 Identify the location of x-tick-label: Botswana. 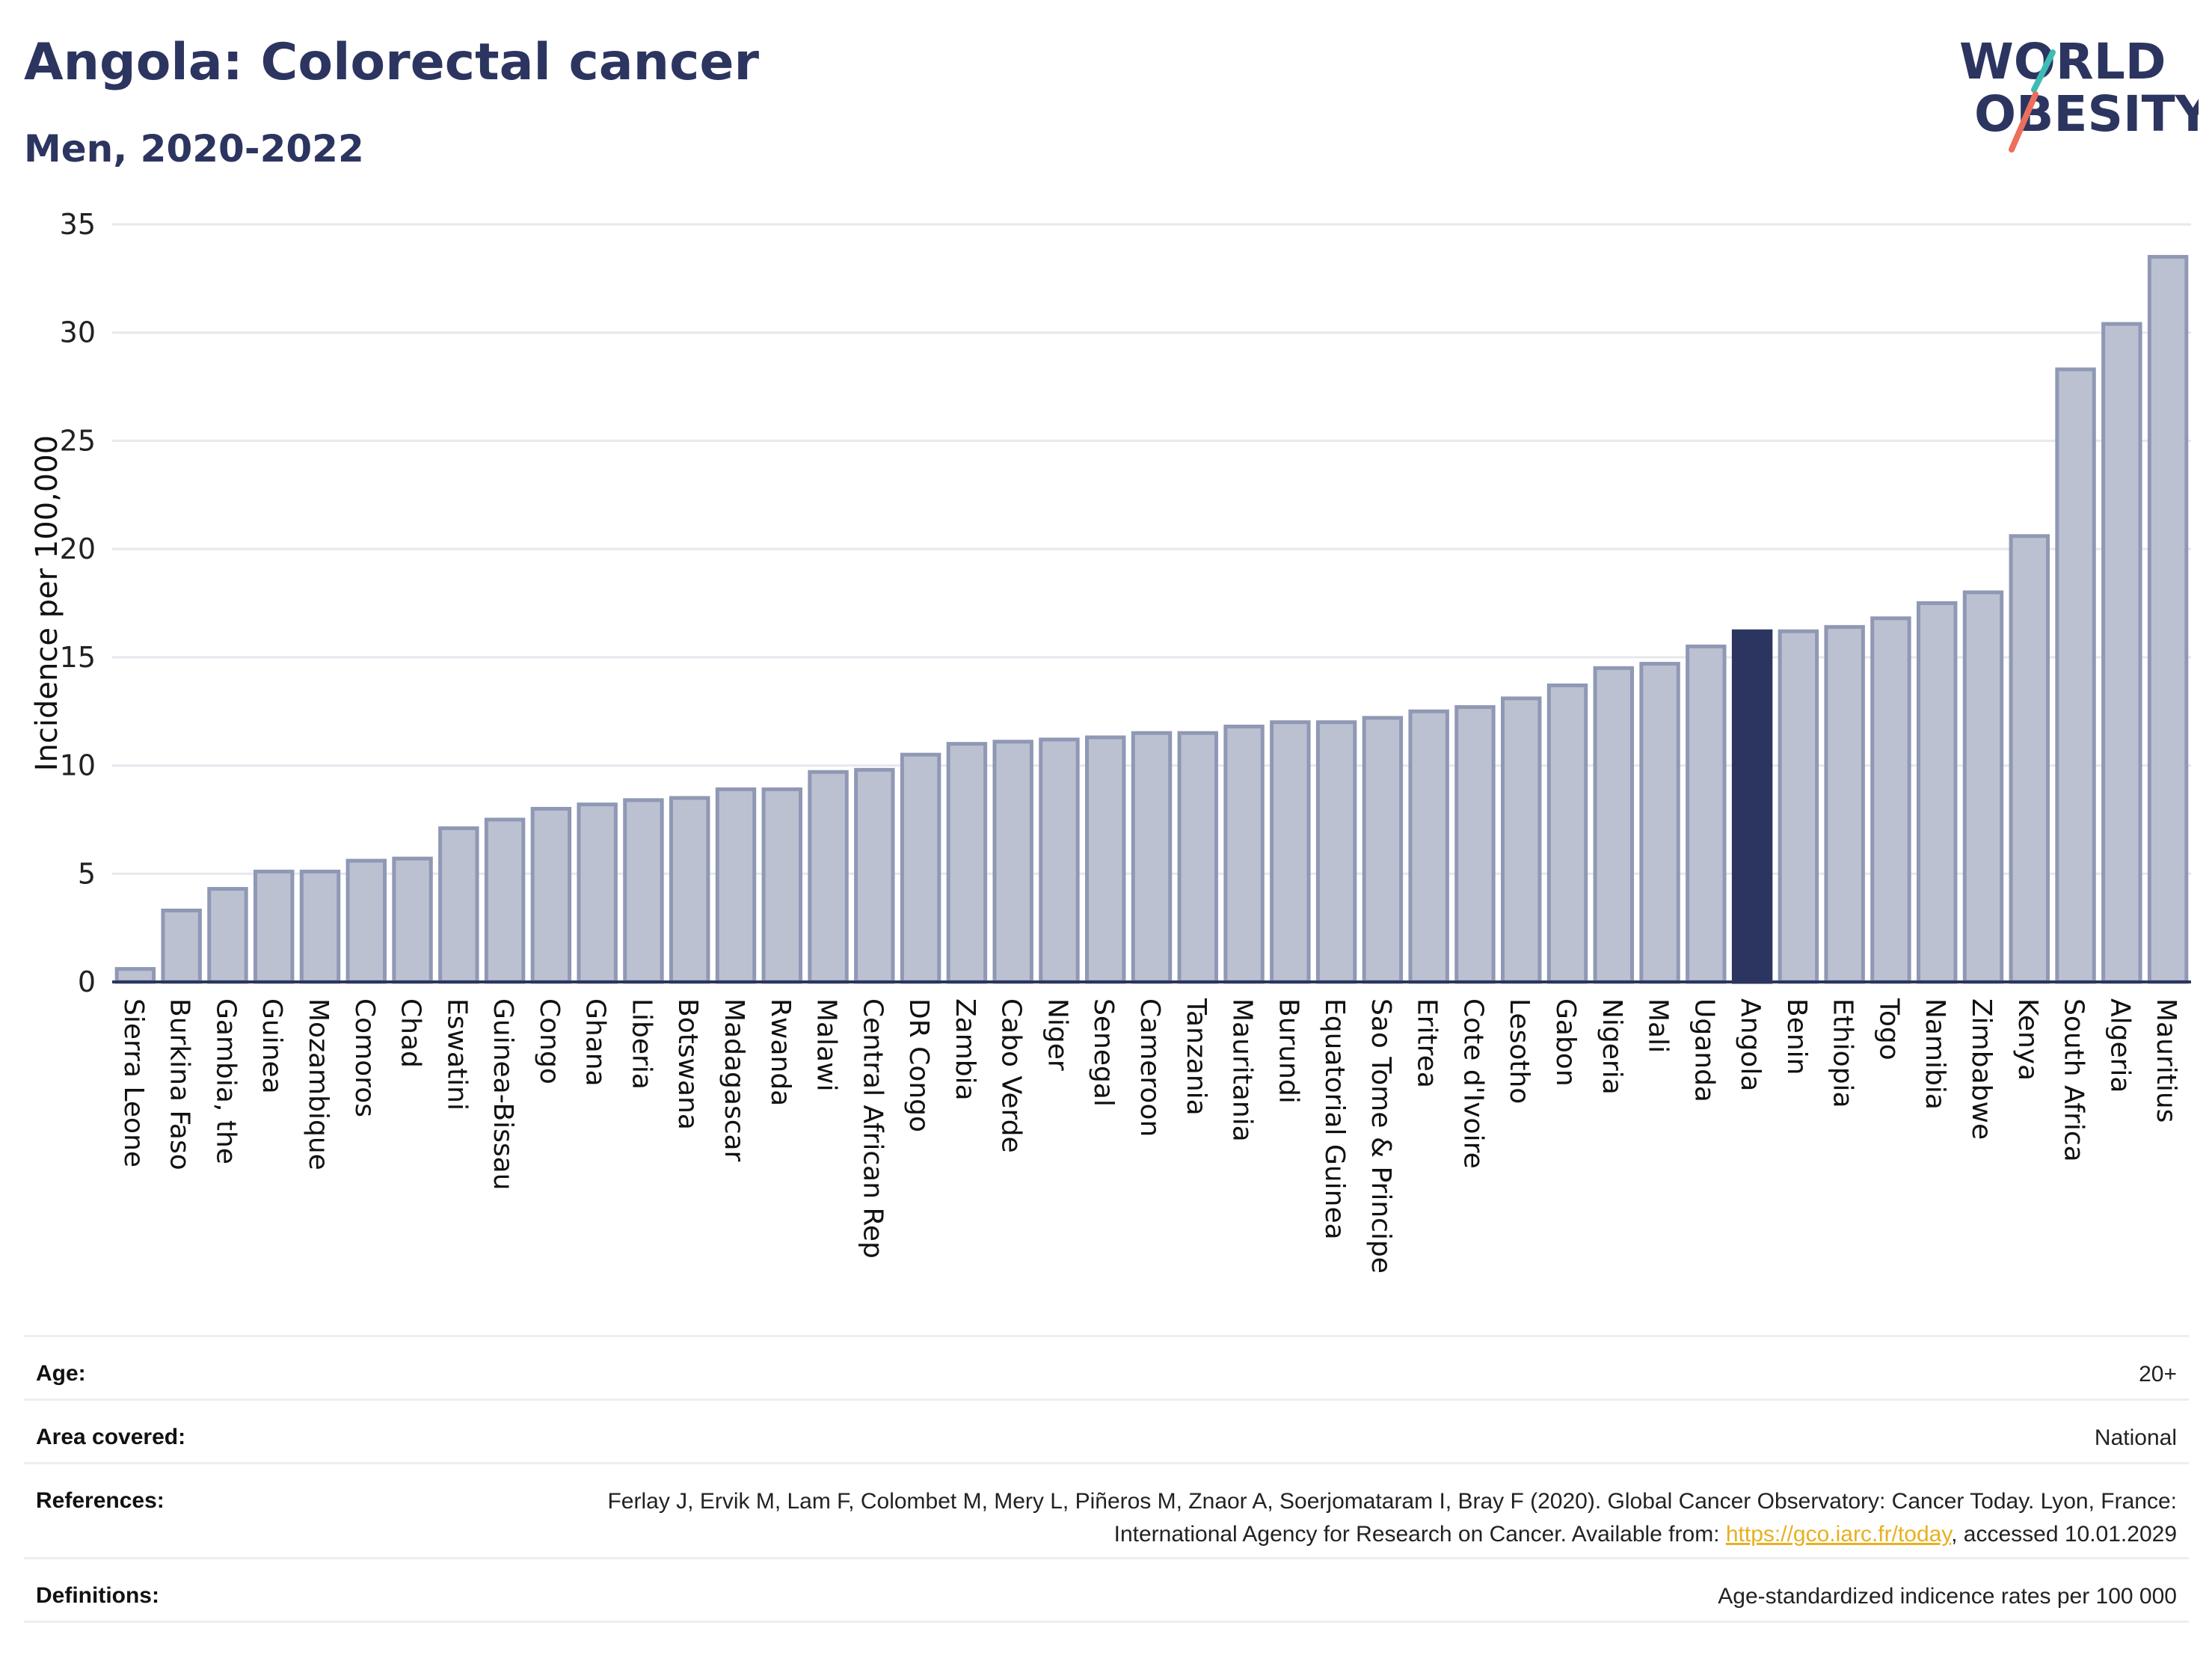
(687, 1064).